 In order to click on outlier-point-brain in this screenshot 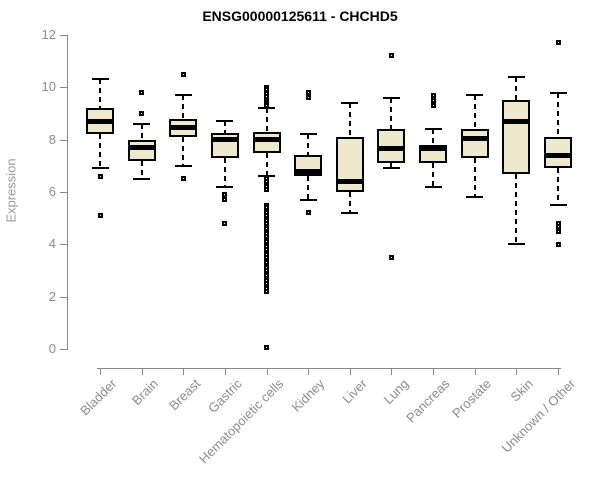, I will do `click(142, 113)`.